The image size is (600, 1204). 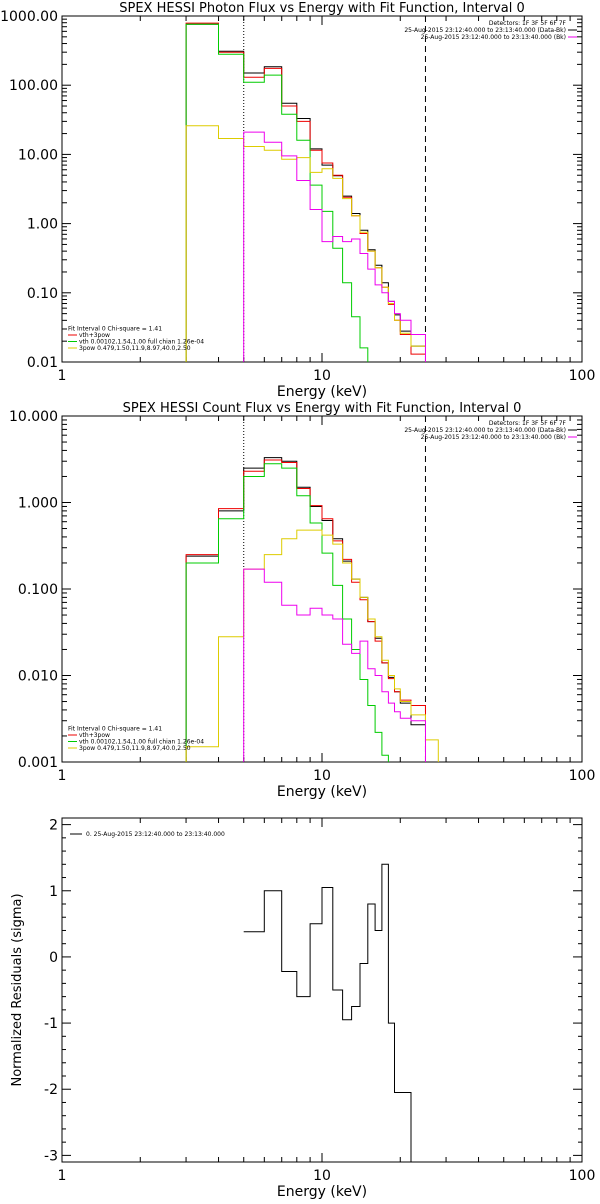 I want to click on y-tick-label: 0.001, so click(x=38, y=763).